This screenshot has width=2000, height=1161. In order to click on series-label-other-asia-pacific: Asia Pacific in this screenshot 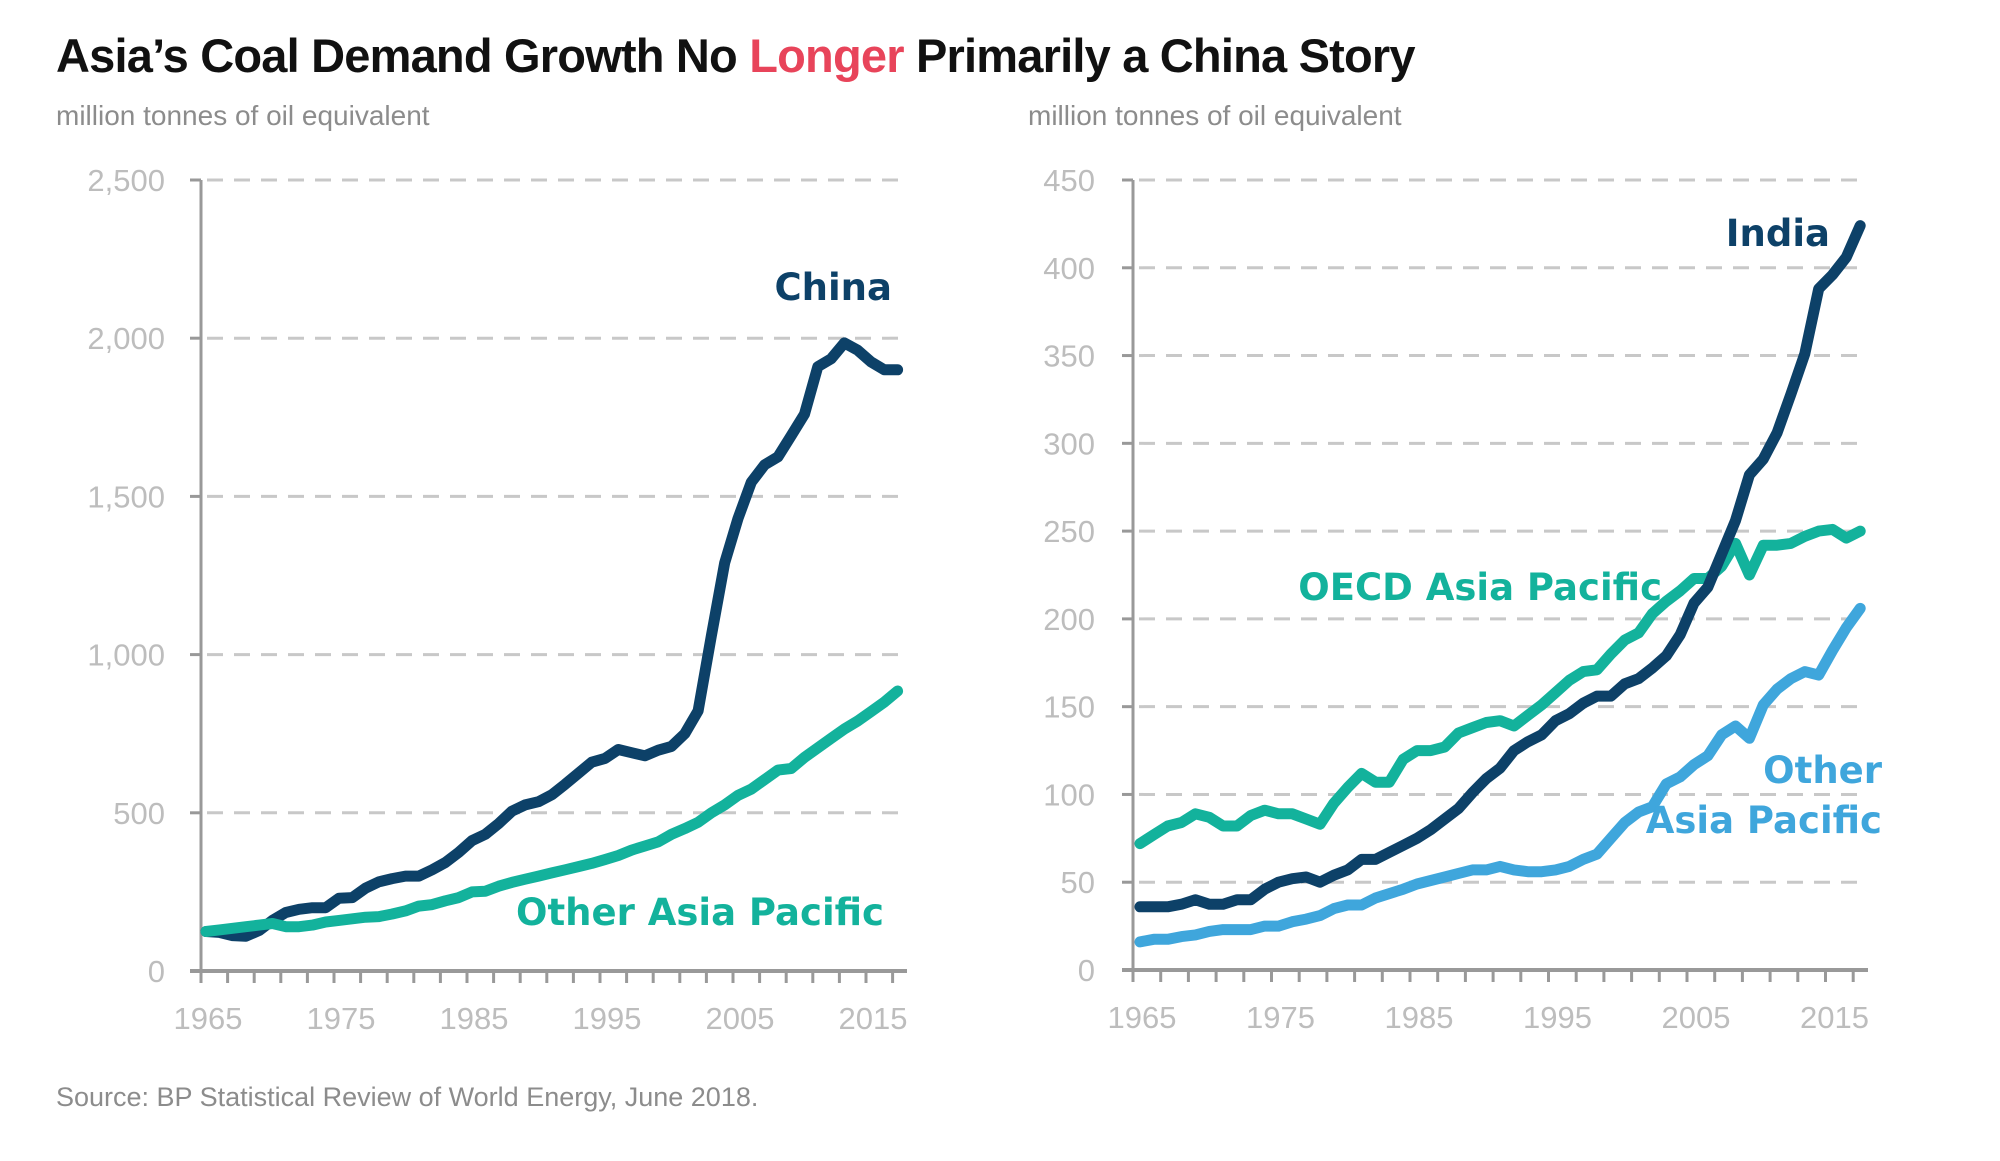, I will do `click(1764, 820)`.